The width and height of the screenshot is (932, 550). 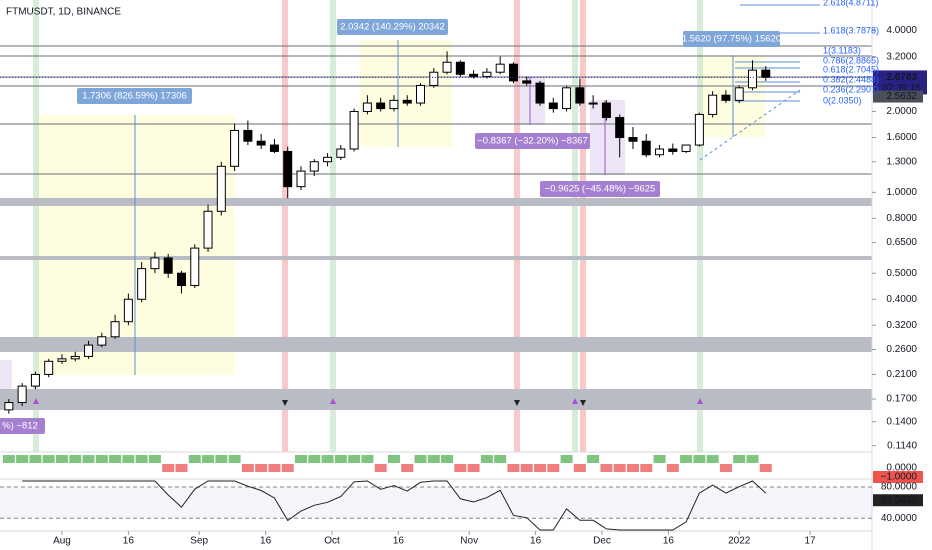 What do you see at coordinates (901, 242) in the screenshot?
I see `y-tick-label: 0.6500` at bounding box center [901, 242].